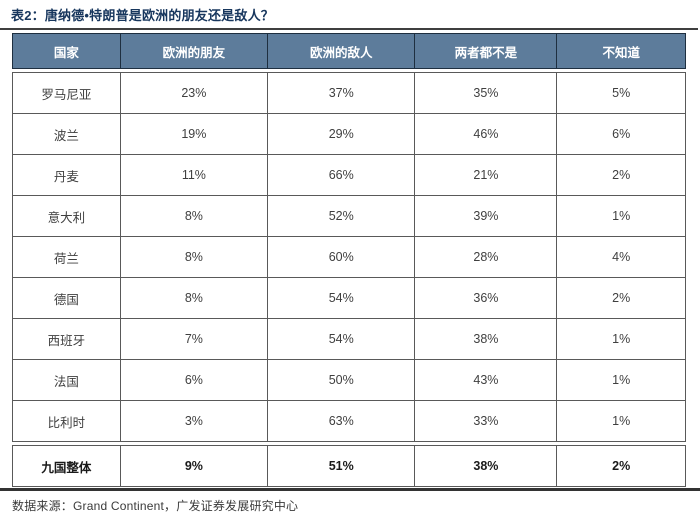 The width and height of the screenshot is (700, 514). Describe the element at coordinates (66, 216) in the screenshot. I see `country-cell: 意大利` at that location.